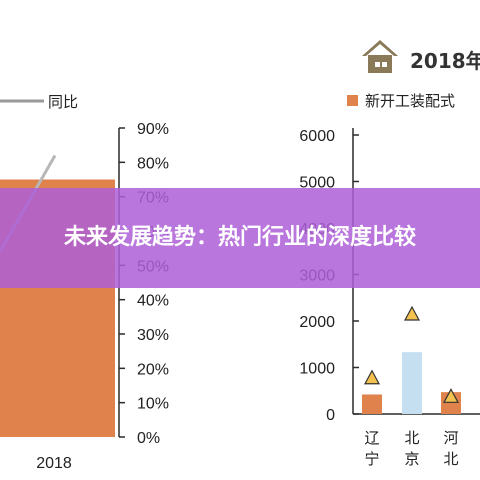 The width and height of the screenshot is (480, 480). Describe the element at coordinates (63, 102) in the screenshot. I see `left-legend-label: 同比` at that location.